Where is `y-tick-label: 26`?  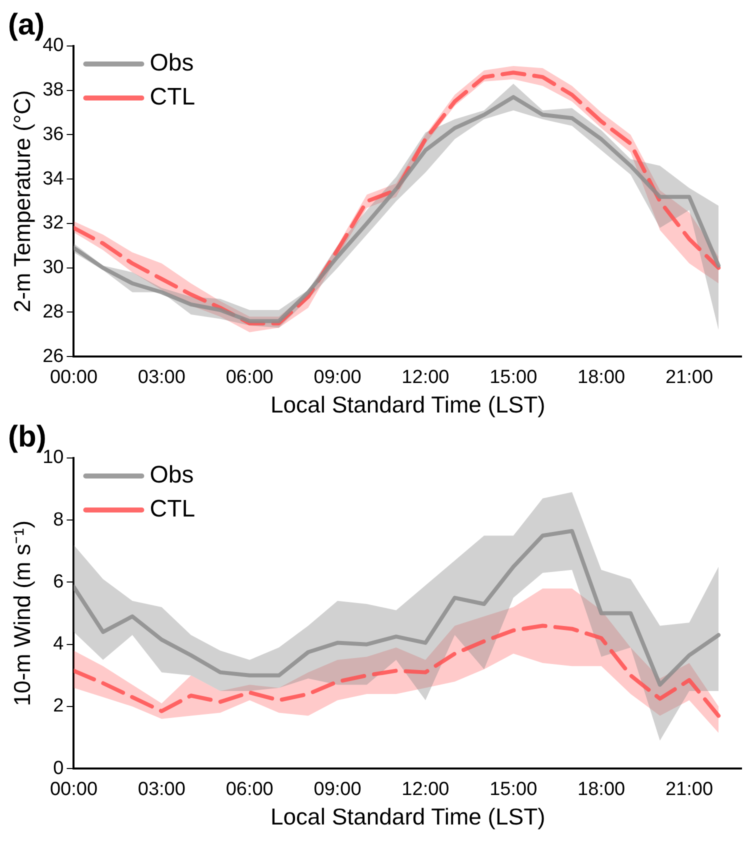
y-tick-label: 26 is located at coordinates (53, 356).